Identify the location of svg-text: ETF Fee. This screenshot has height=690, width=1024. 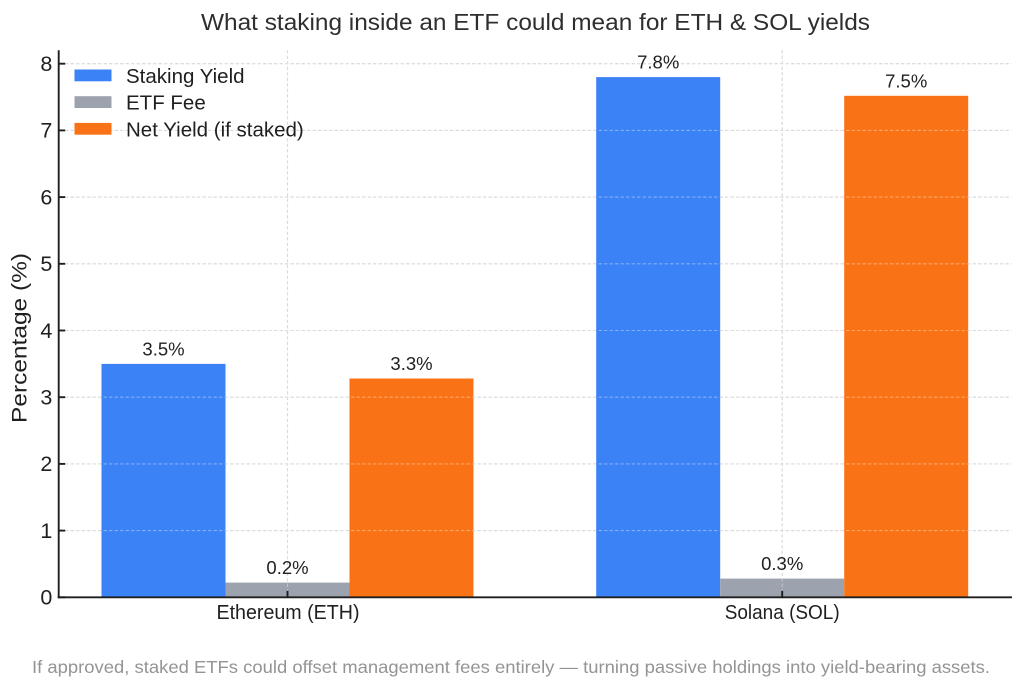
(166, 103).